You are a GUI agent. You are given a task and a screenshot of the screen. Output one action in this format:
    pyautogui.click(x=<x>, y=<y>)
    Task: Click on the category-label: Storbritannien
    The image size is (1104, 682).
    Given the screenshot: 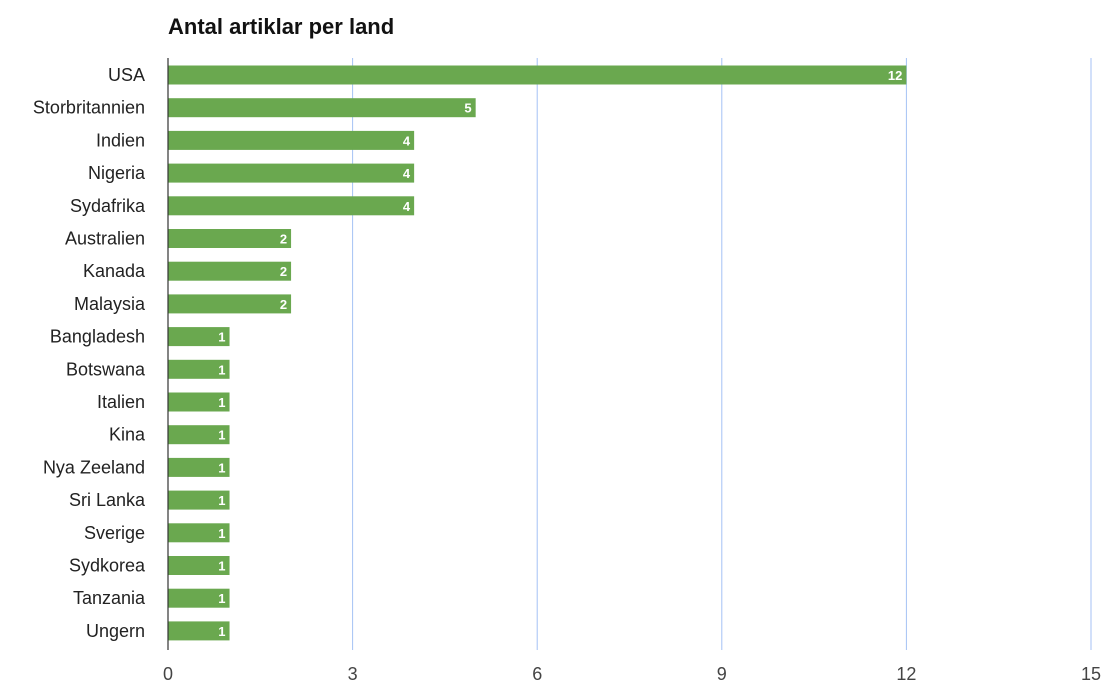 What is the action you would take?
    pyautogui.click(x=89, y=108)
    